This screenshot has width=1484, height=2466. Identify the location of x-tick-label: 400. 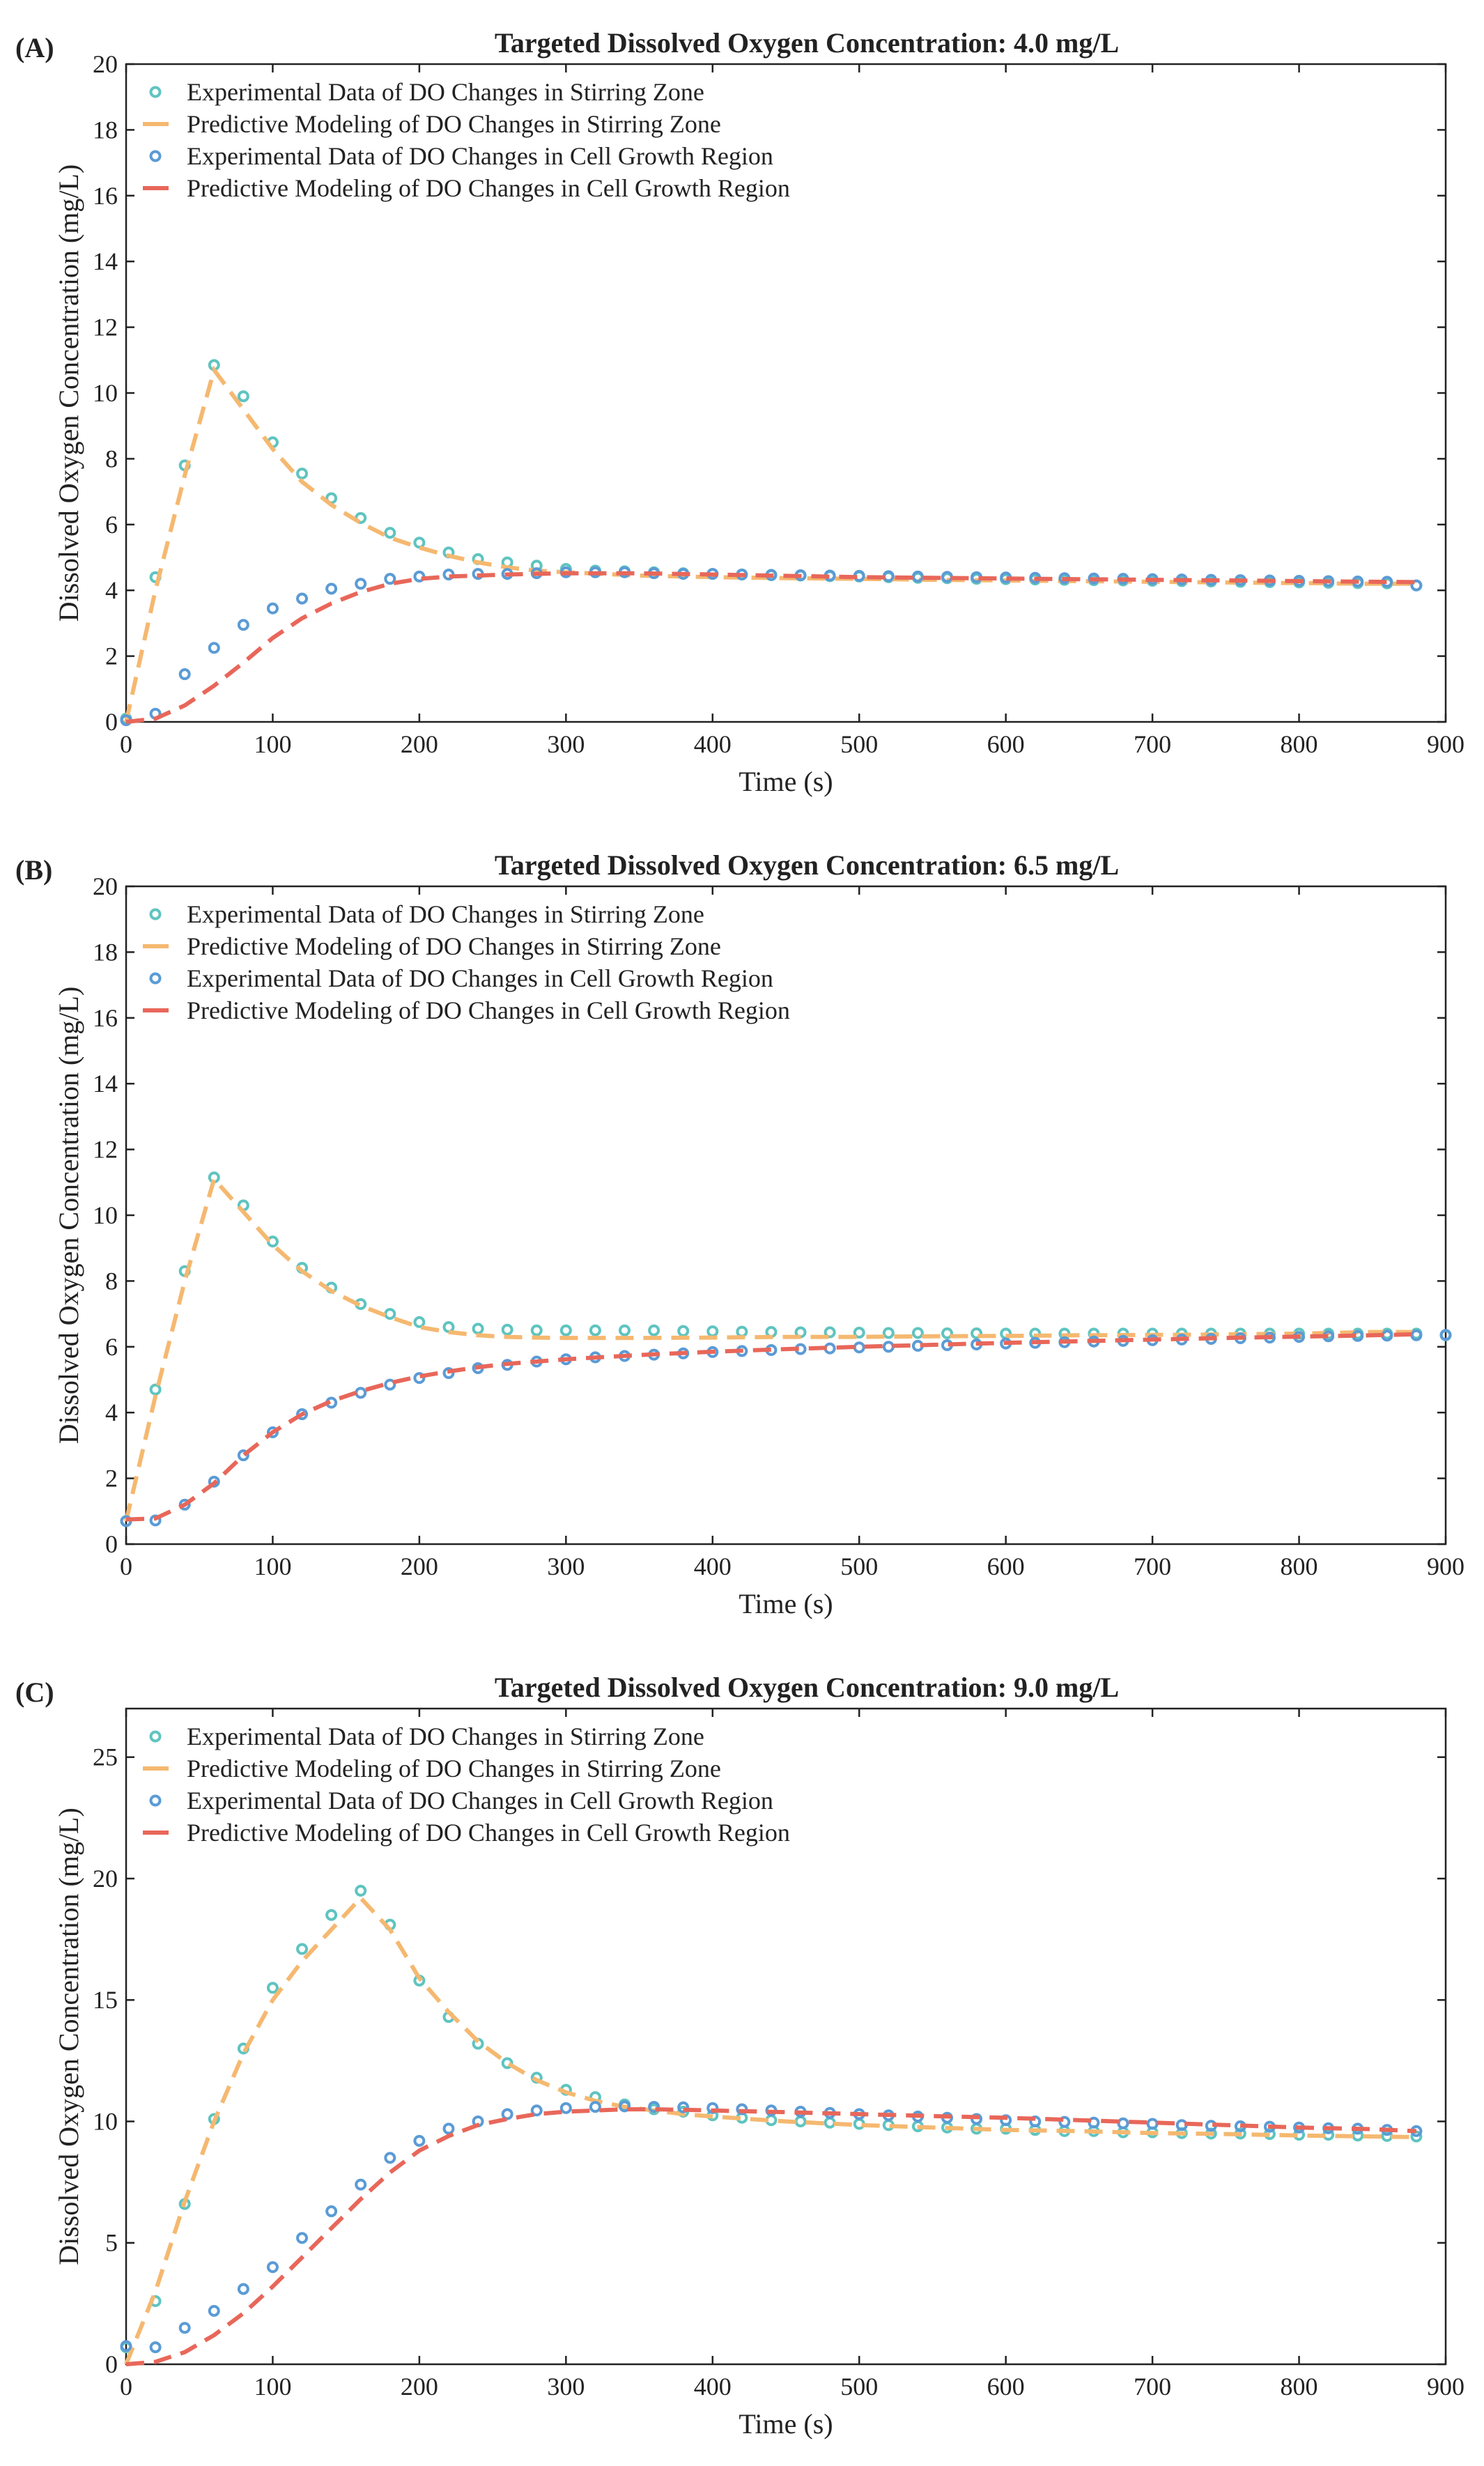
(713, 744).